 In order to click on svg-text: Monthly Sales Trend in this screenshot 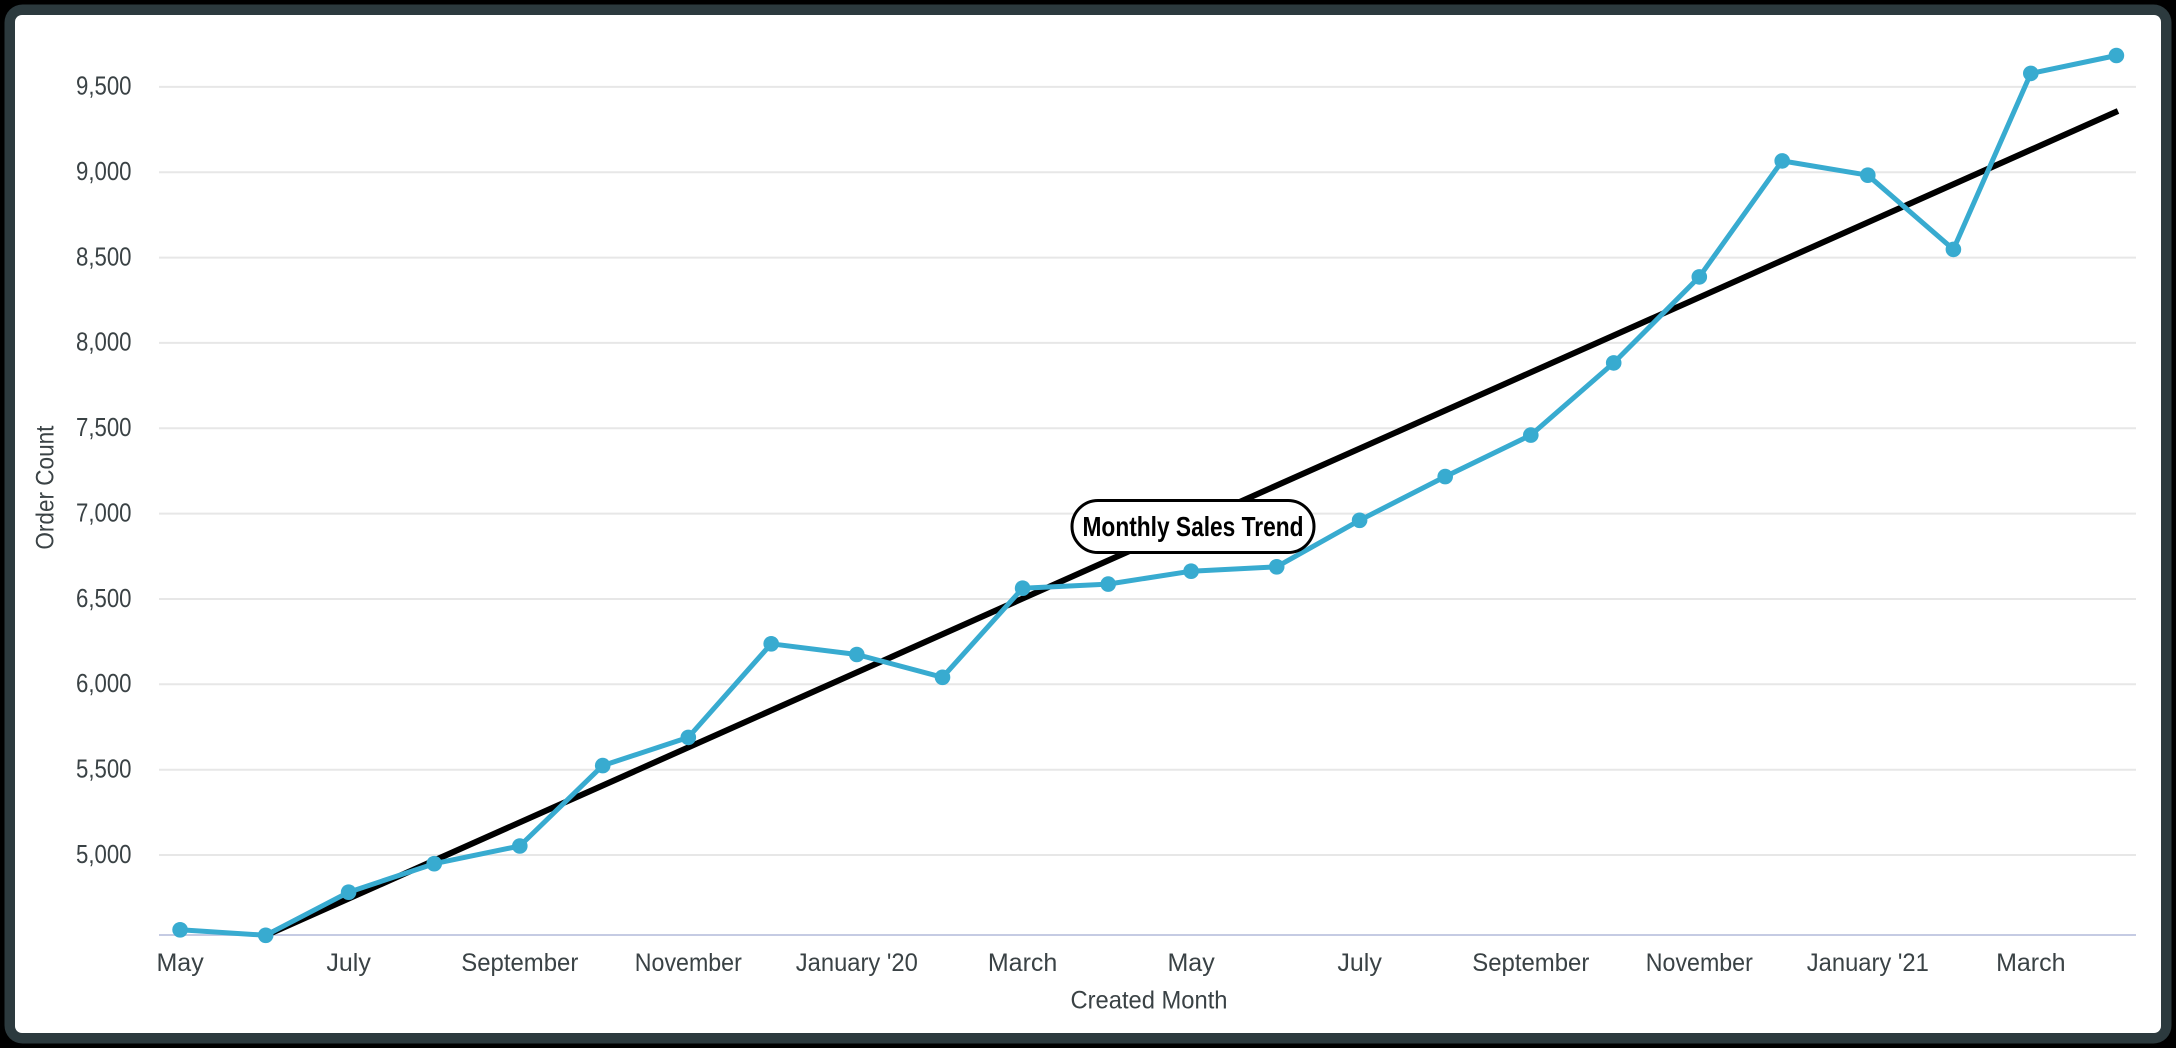, I will do `click(1193, 526)`.